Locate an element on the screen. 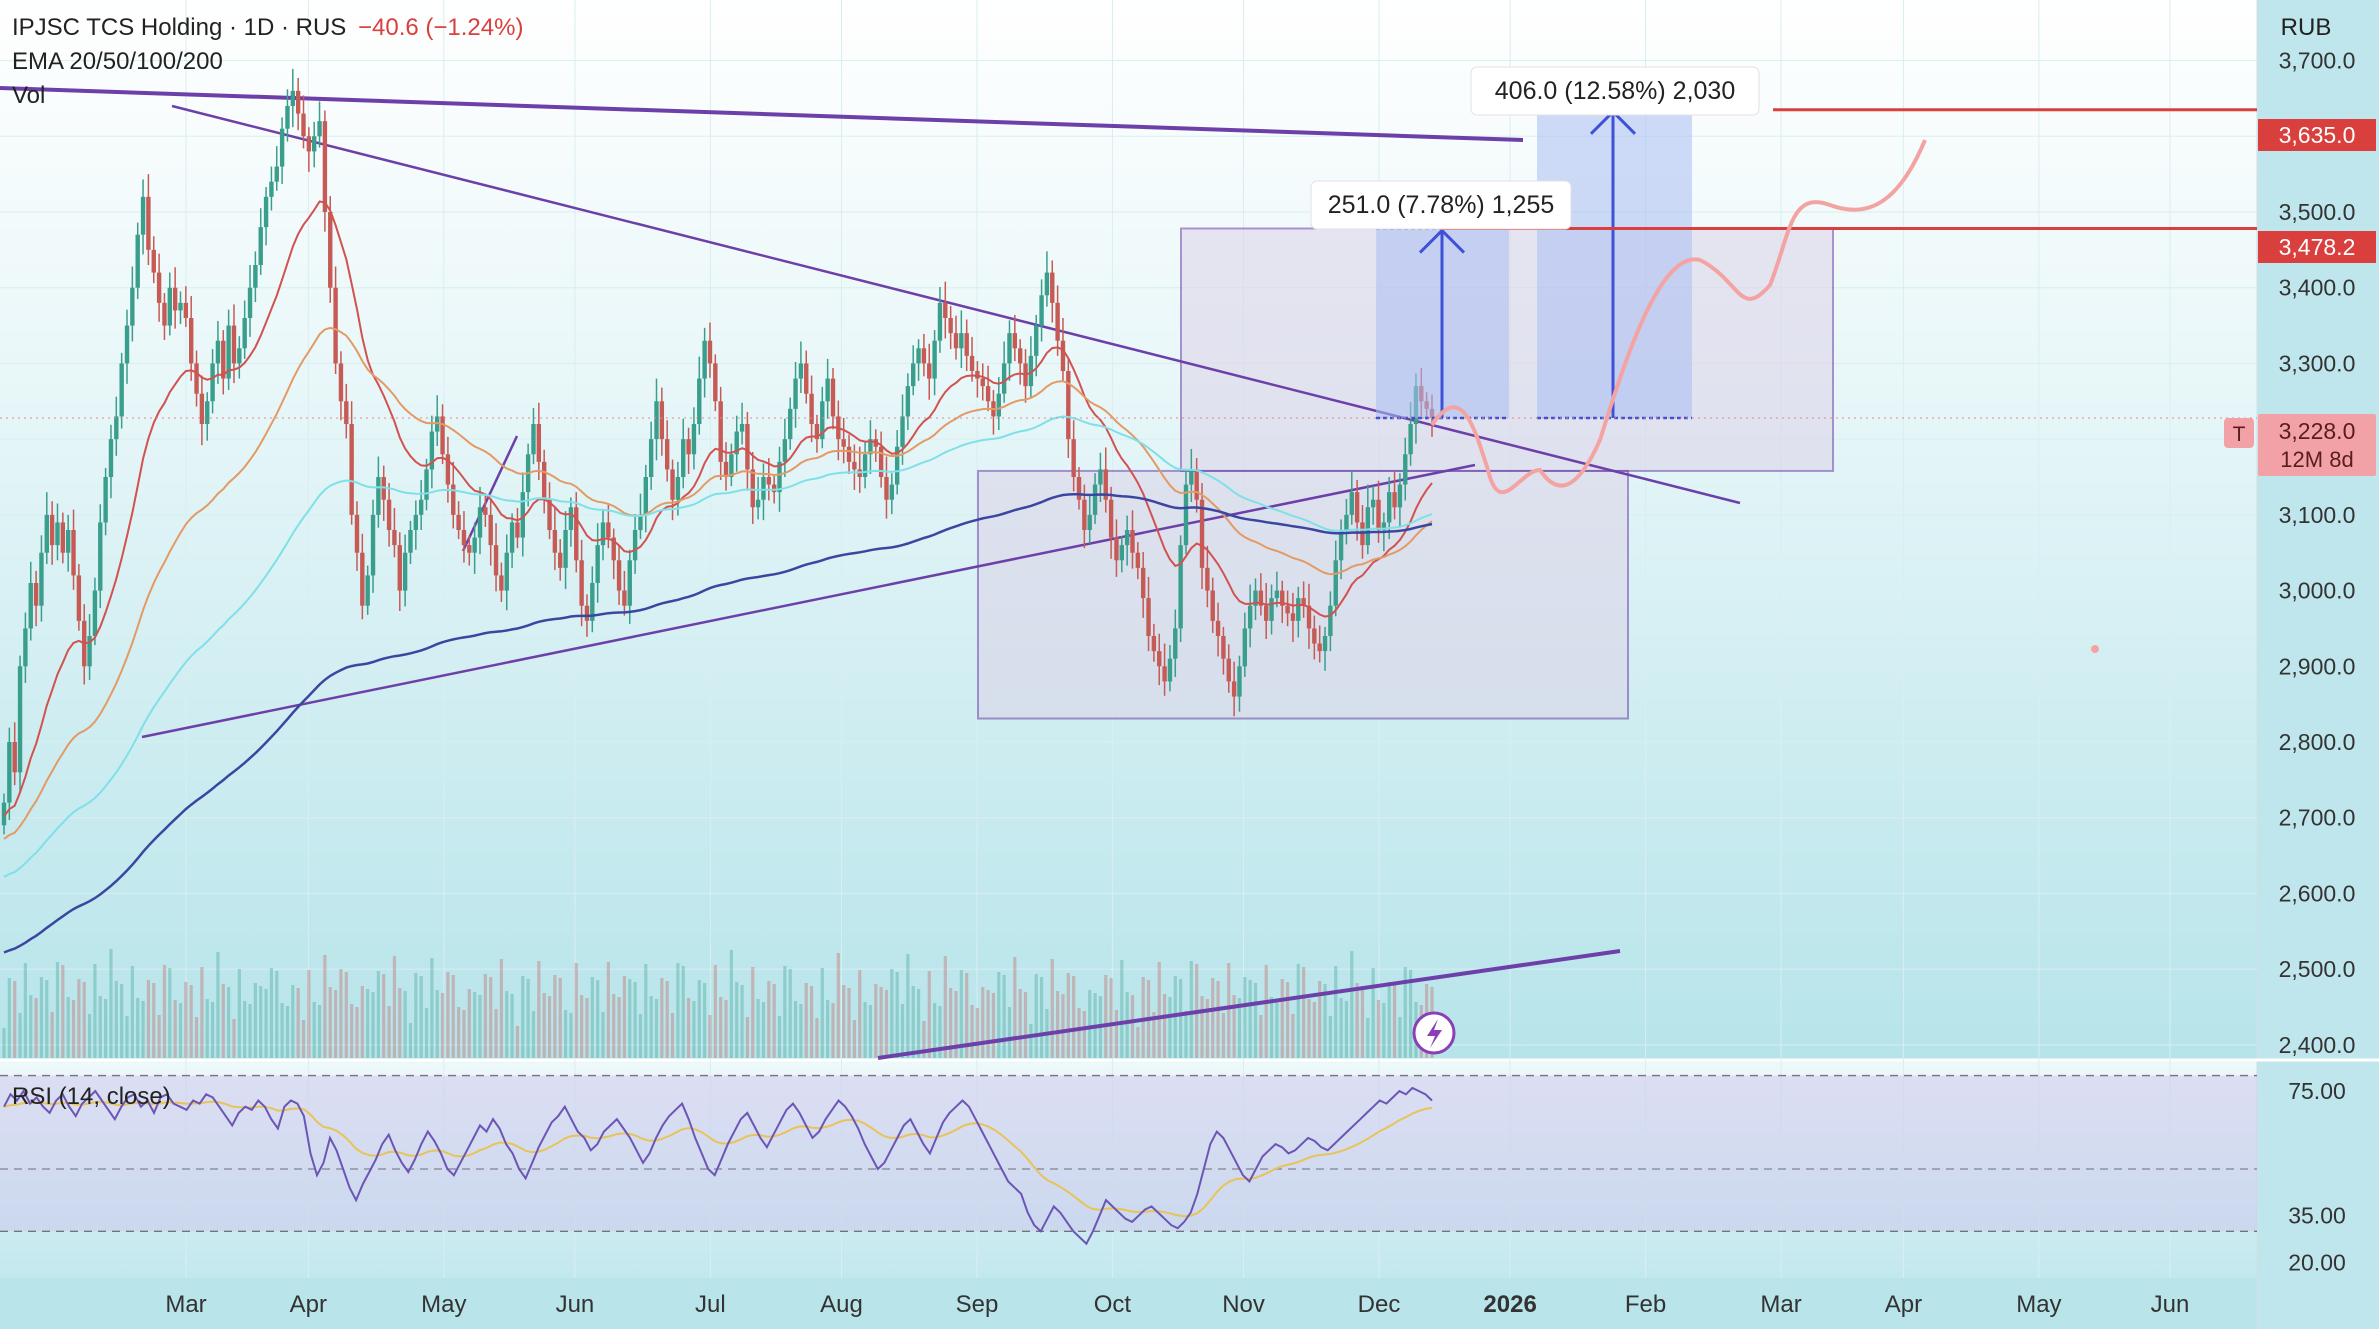  currency-label: RUB is located at coordinates (2306, 27).